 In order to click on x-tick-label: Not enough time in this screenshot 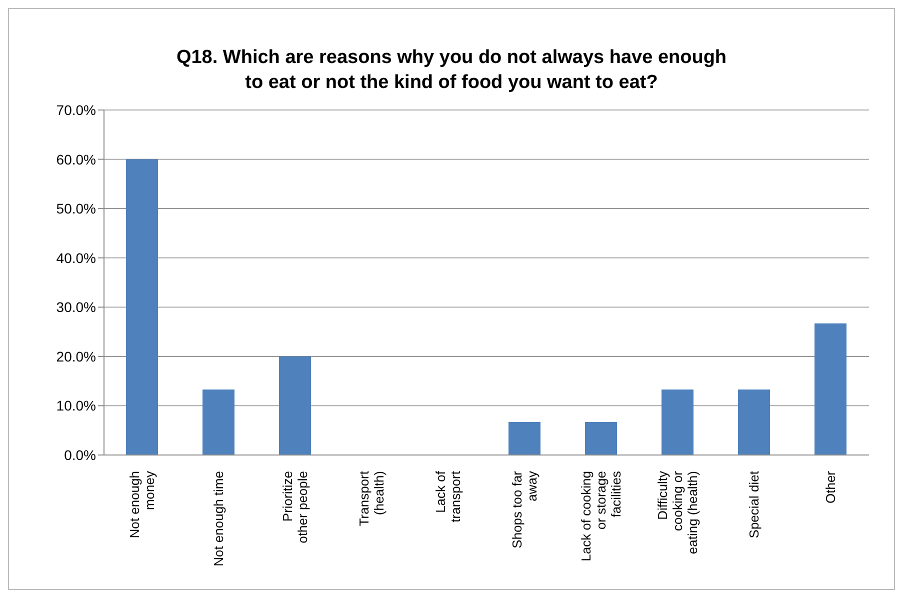, I will do `click(218, 518)`.